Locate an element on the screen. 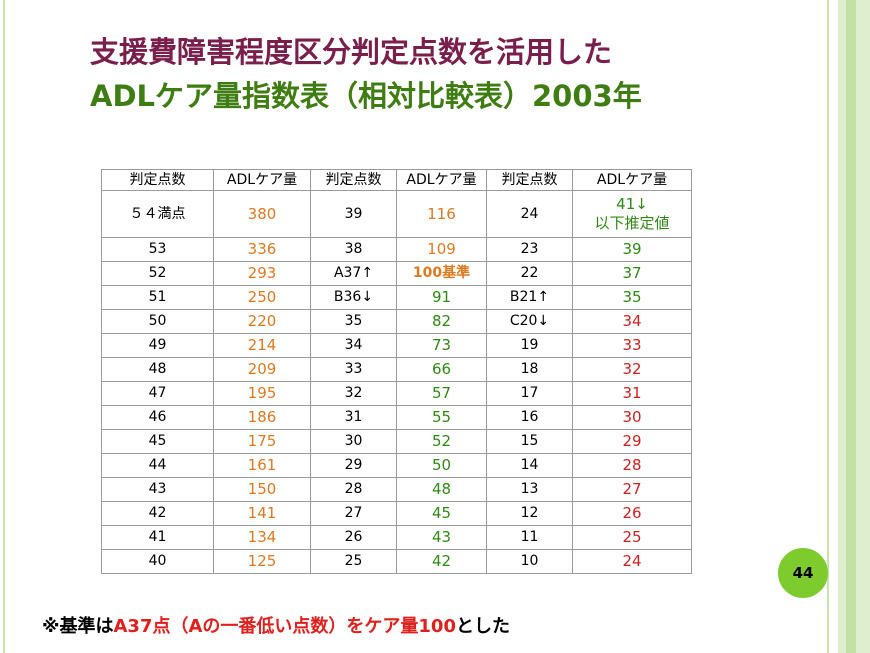 The image size is (870, 653). cell-score-3: 19 is located at coordinates (529, 345).